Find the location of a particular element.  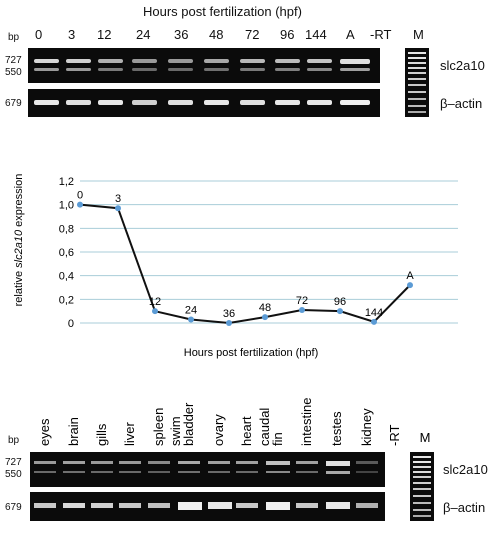

chart-series-line is located at coordinates (245, 264).